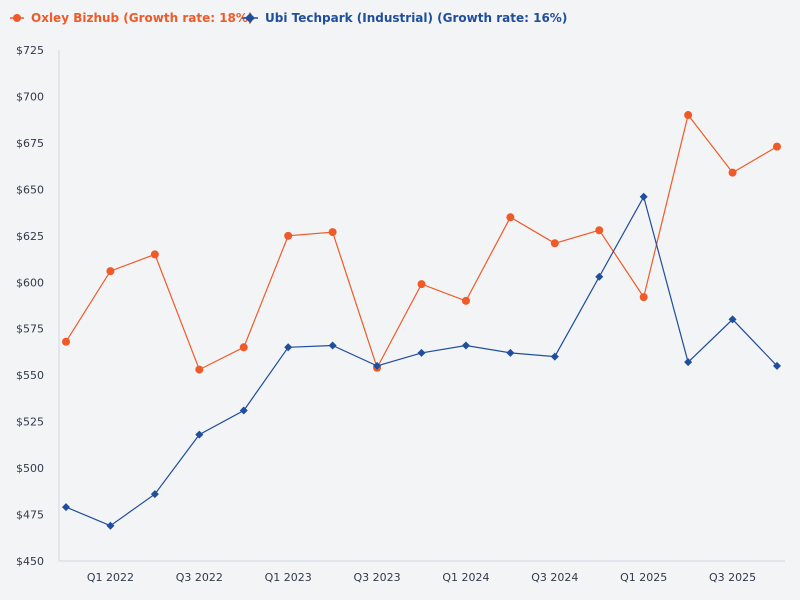 Image resolution: width=800 pixels, height=600 pixels. What do you see at coordinates (30, 189) in the screenshot?
I see `y-tick-label: $650` at bounding box center [30, 189].